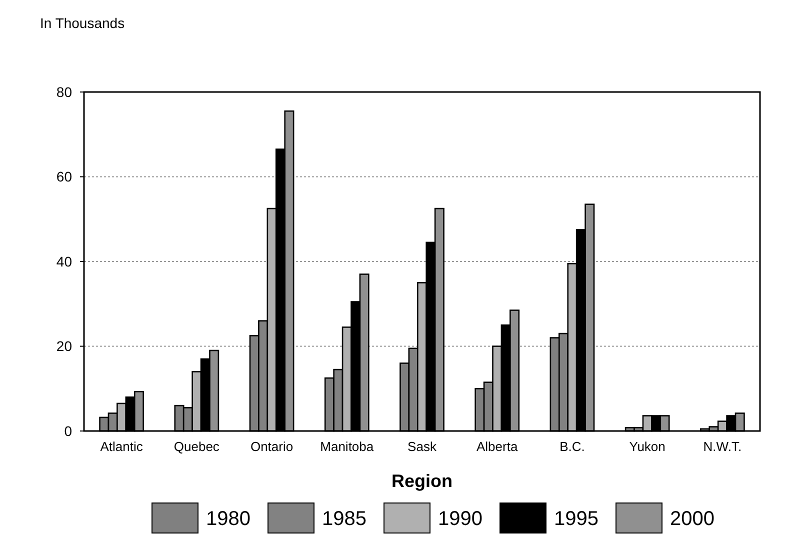  Describe the element at coordinates (422, 481) in the screenshot. I see `x-axis-title: Region` at that location.